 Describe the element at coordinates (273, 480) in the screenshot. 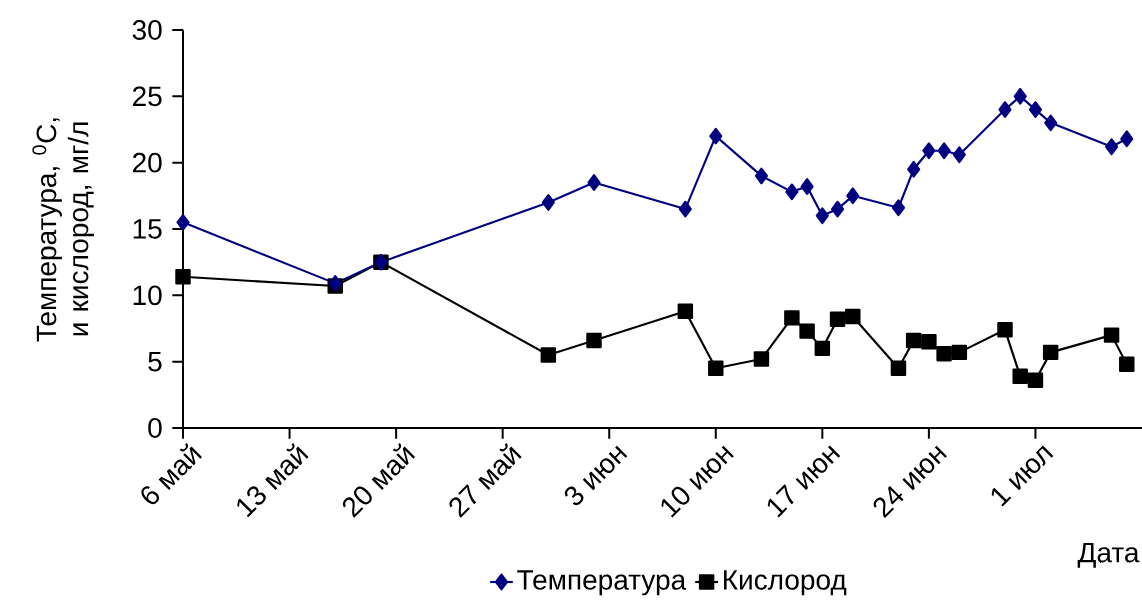

I see `x-tick-label: 13 май` at that location.